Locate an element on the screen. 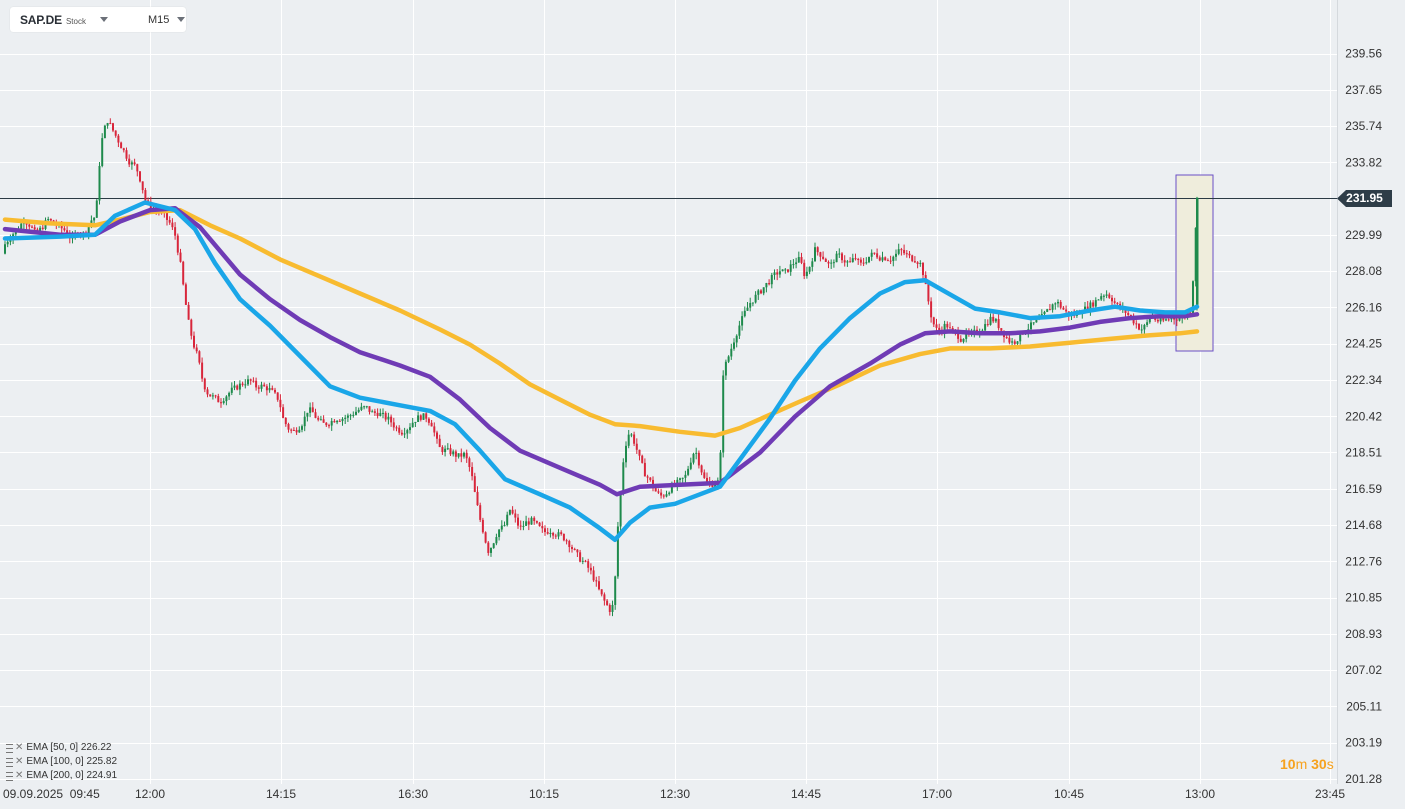 The width and height of the screenshot is (1405, 809). ema50-value: 226.22 is located at coordinates (96, 747).